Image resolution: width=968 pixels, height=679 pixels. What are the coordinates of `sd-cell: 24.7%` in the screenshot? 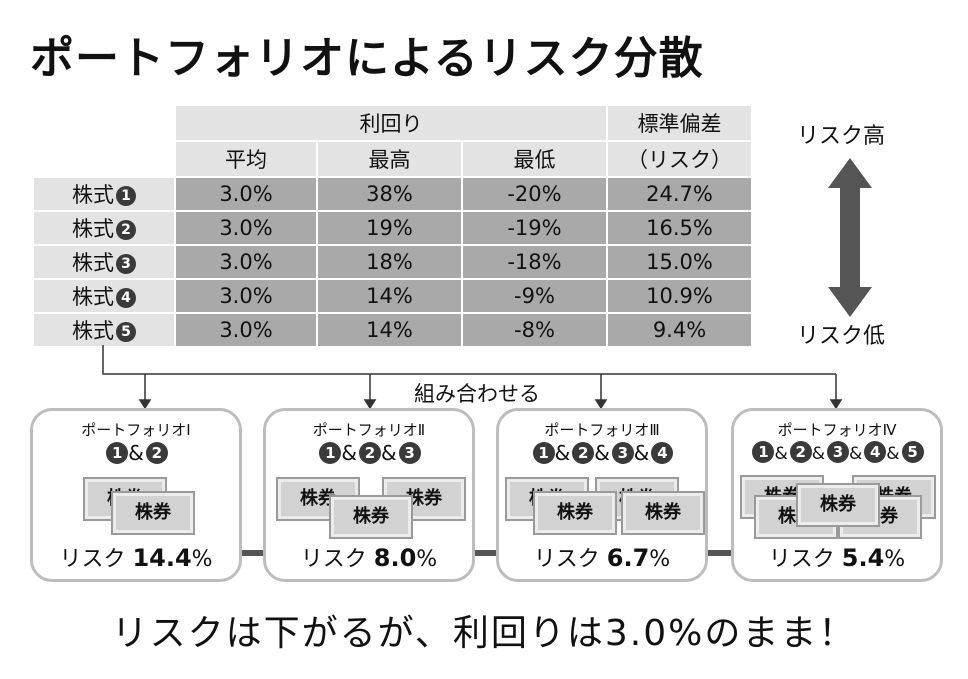 It's located at (679, 194).